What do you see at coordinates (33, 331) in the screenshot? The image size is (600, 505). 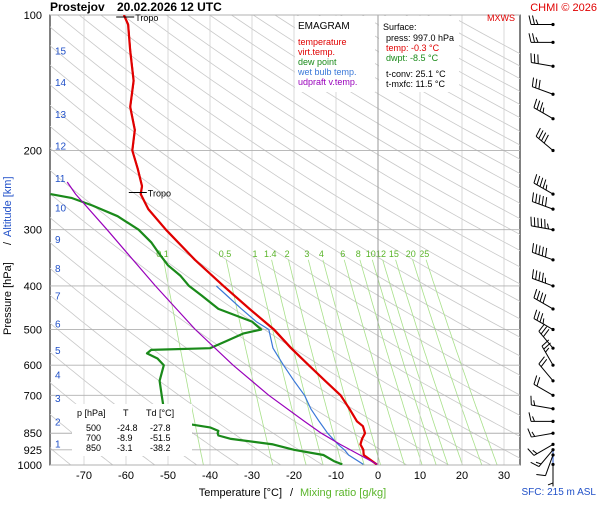 I see `pressure-tick-label: 500` at bounding box center [33, 331].